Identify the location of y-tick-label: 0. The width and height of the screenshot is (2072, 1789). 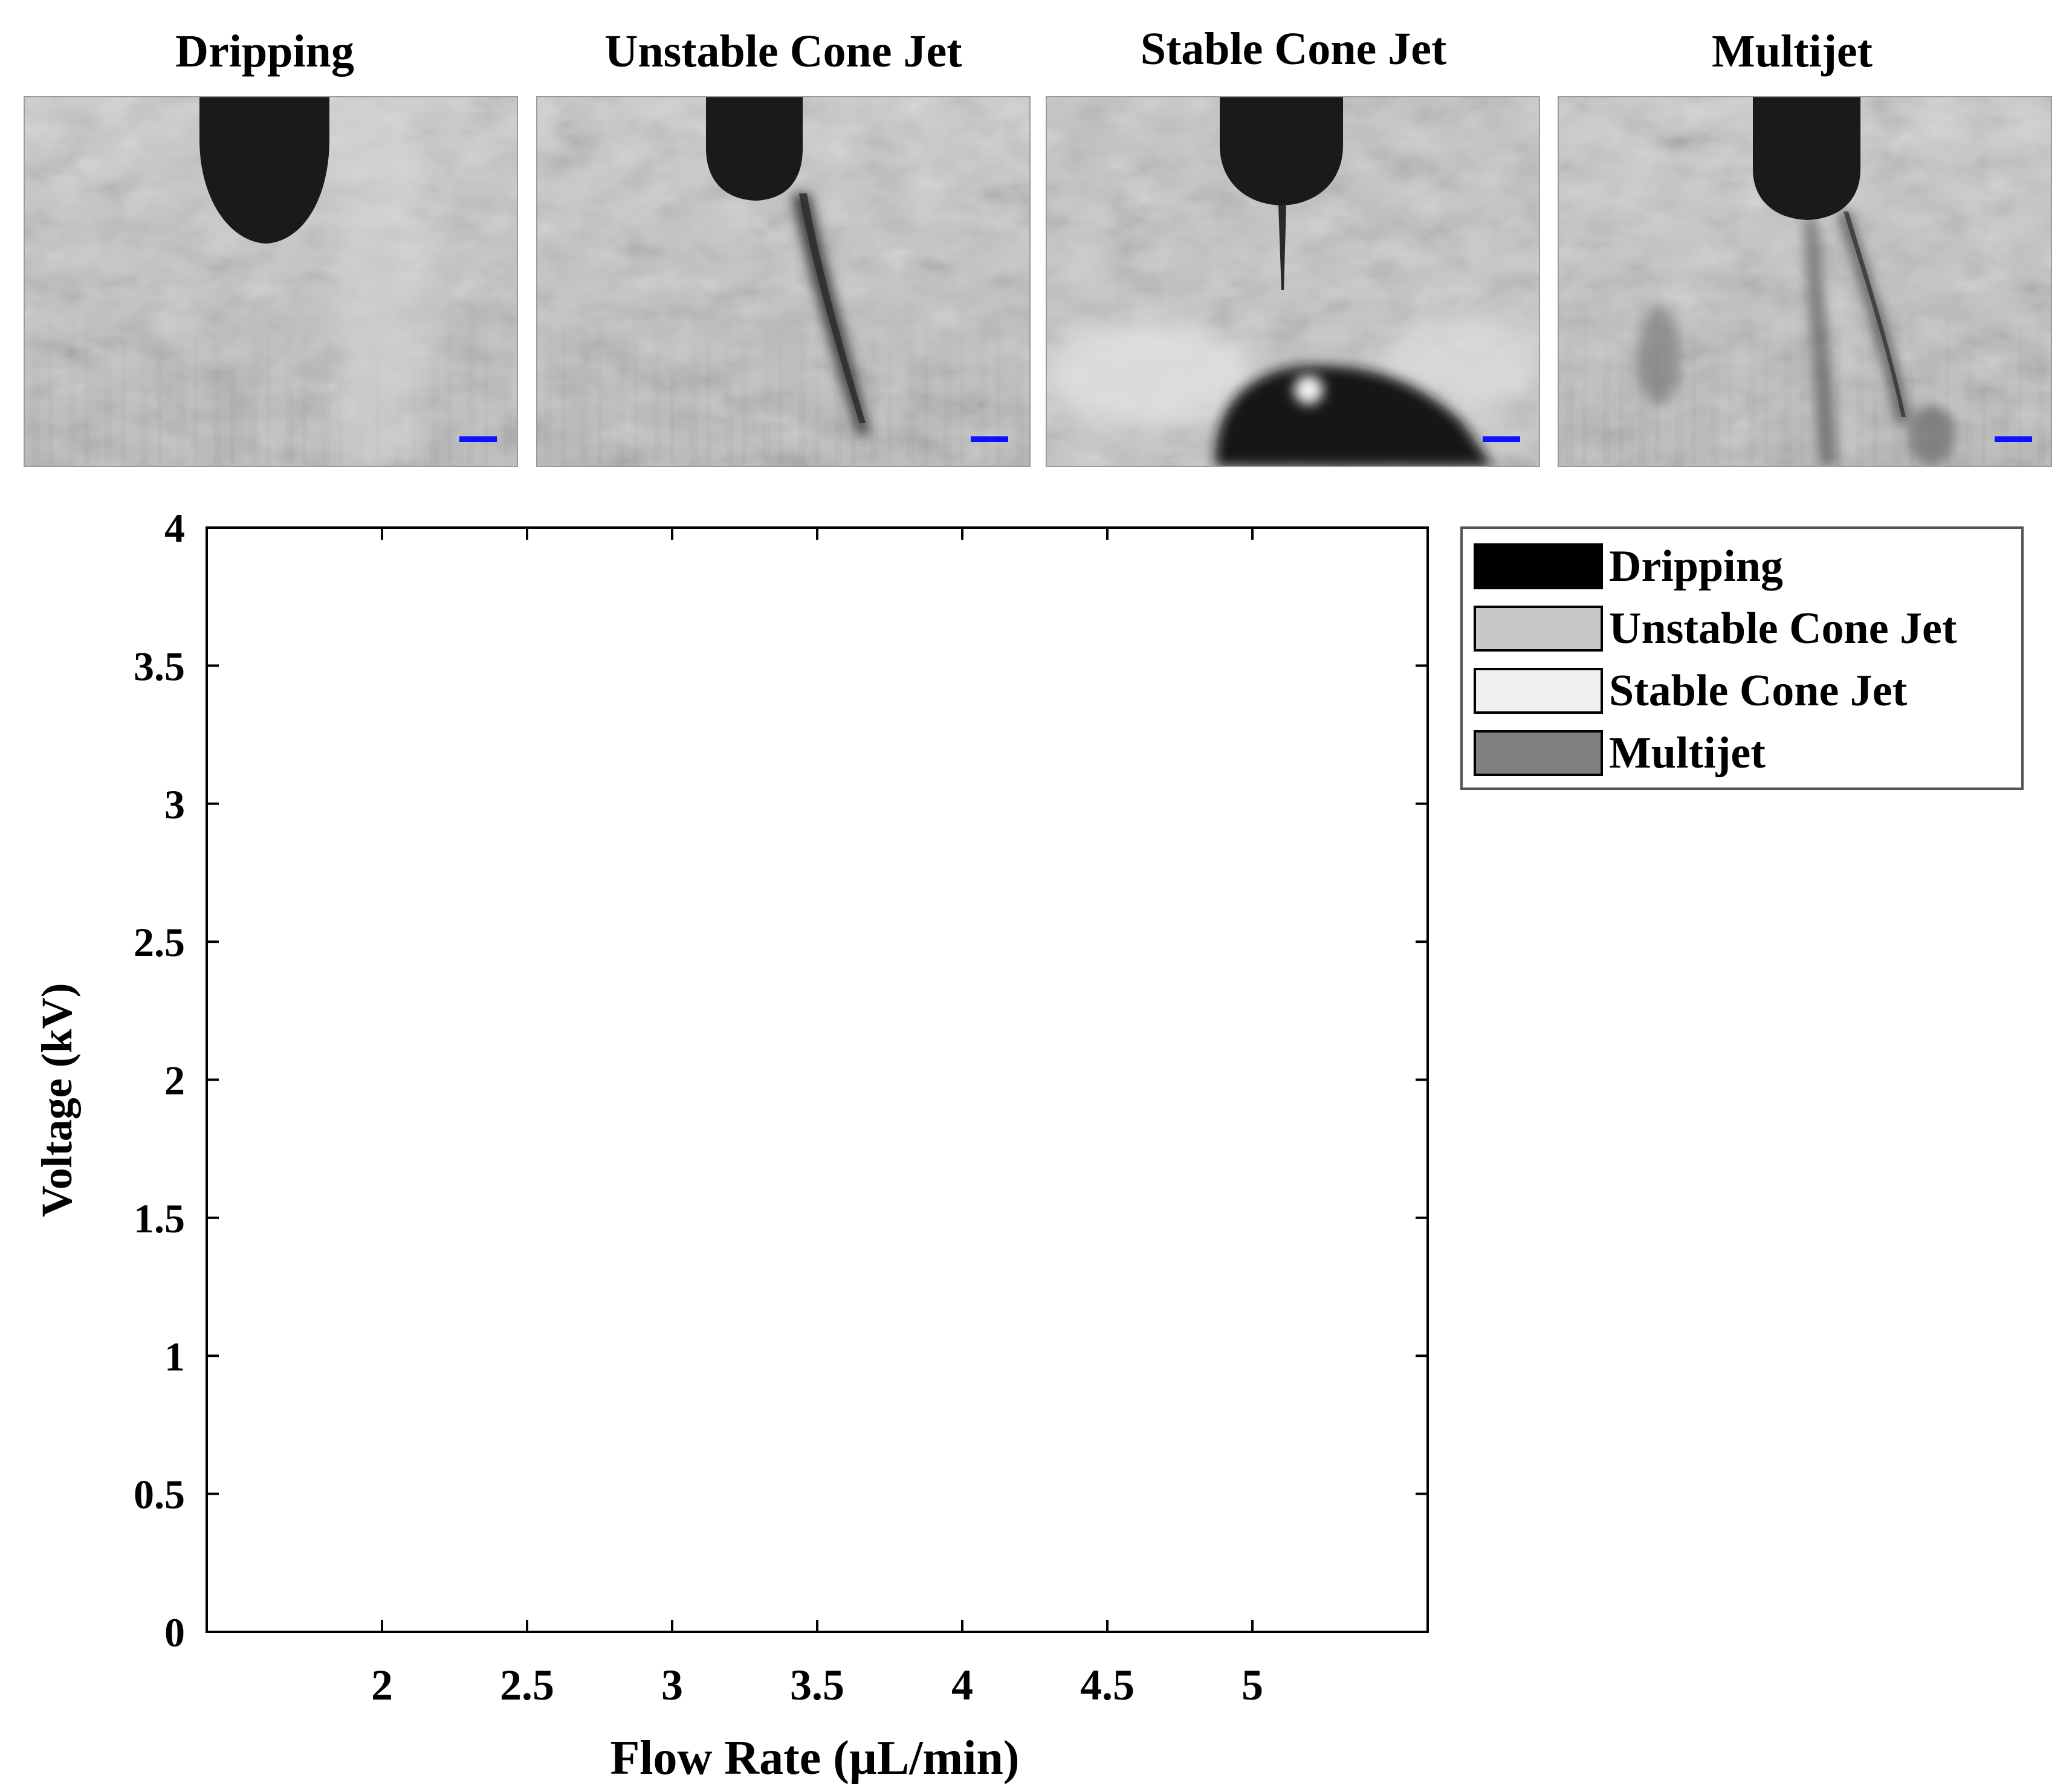
(174, 1632).